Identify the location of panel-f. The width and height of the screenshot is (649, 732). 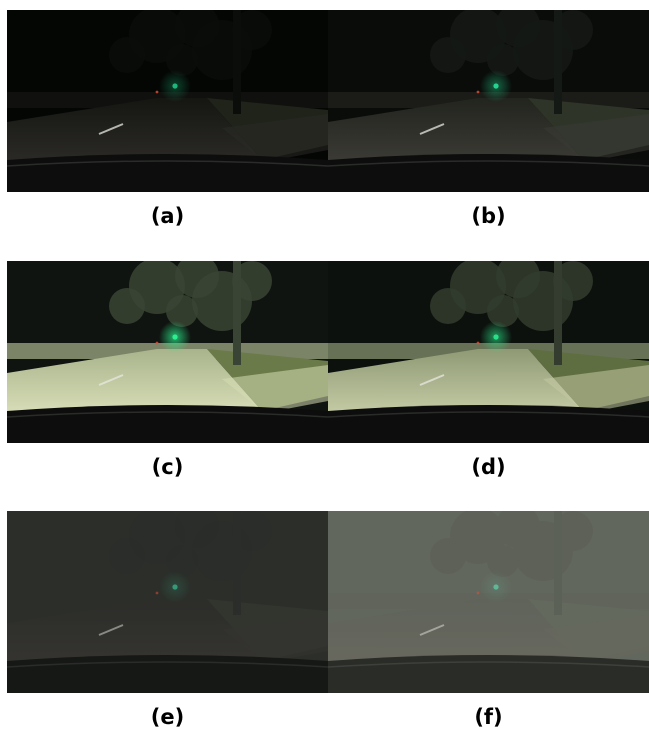
(488, 602).